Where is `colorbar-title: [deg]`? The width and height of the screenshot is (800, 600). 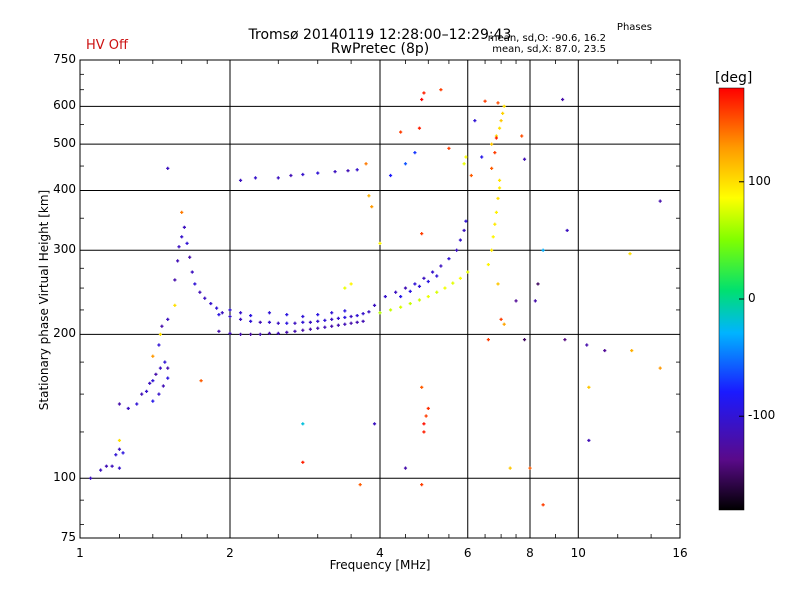
colorbar-title: [deg] is located at coordinates (734, 78).